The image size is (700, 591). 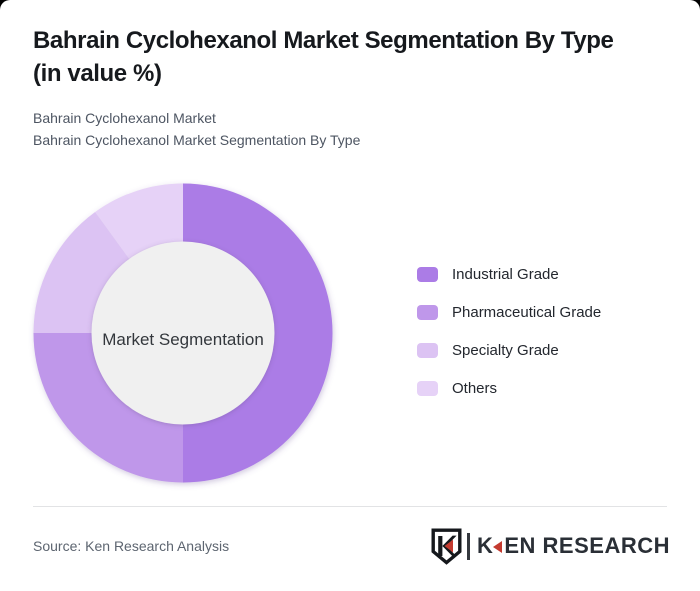 What do you see at coordinates (527, 312) in the screenshot?
I see `legend-label: Pharmaceutical Grade` at bounding box center [527, 312].